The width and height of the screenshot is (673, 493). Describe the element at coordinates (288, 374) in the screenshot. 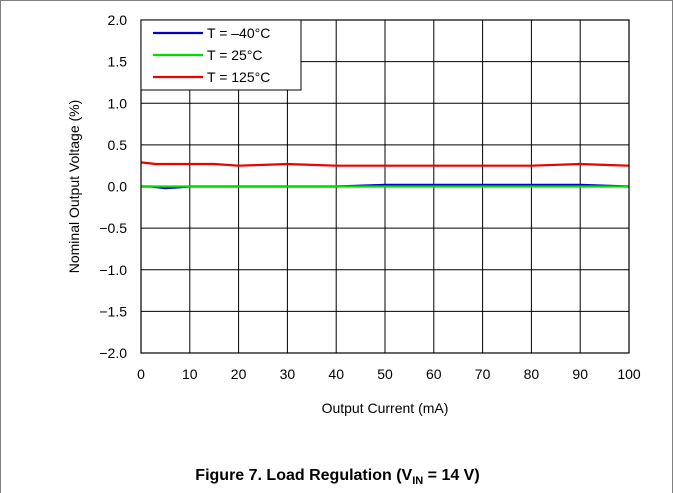

I see `x-tick-label: 30` at that location.